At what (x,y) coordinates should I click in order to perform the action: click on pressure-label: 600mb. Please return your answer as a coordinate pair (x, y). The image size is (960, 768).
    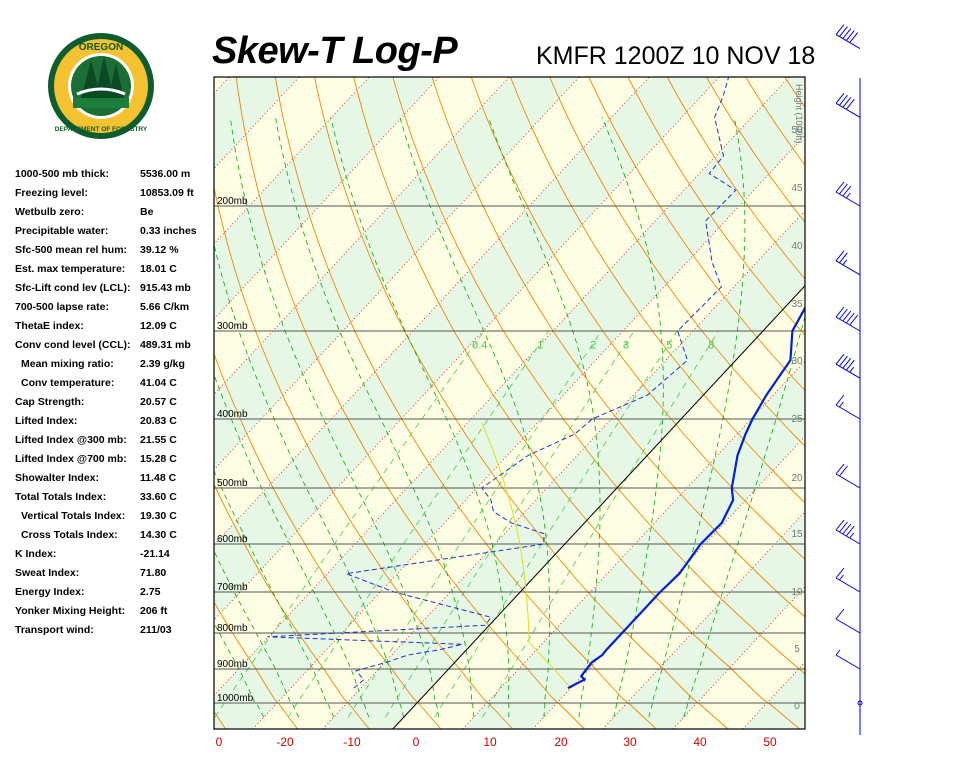
    Looking at the image, I should click on (232, 539).